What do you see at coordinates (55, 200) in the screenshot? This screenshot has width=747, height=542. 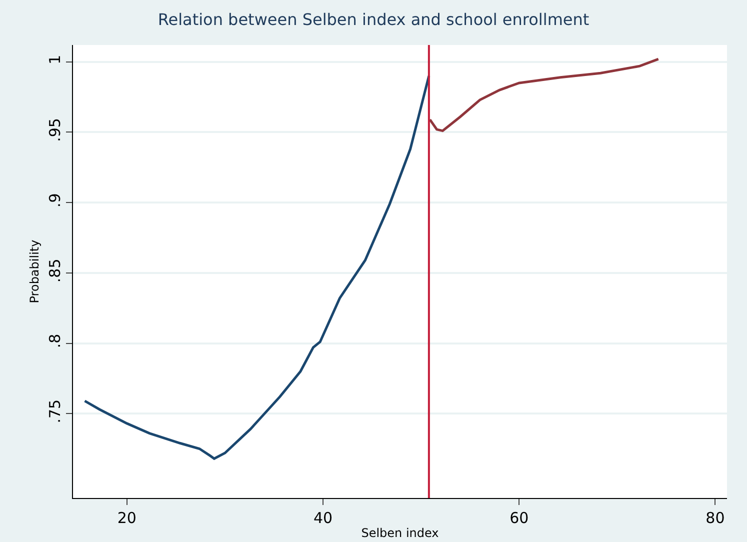 I see `y-tick-label: .9` at bounding box center [55, 200].